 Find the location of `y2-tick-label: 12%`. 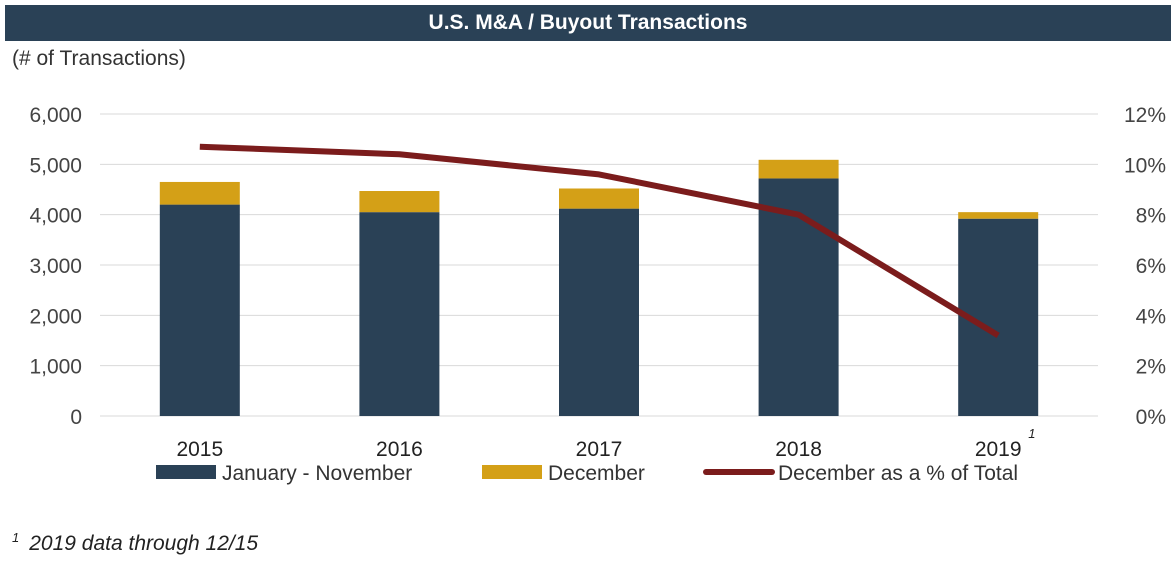

y2-tick-label: 12% is located at coordinates (1145, 115).